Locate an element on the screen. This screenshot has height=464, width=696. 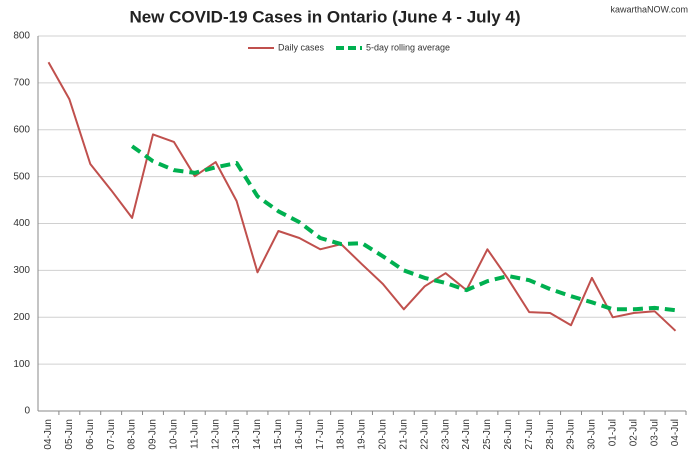
x-tick-label: 02-Jul is located at coordinates (633, 432).